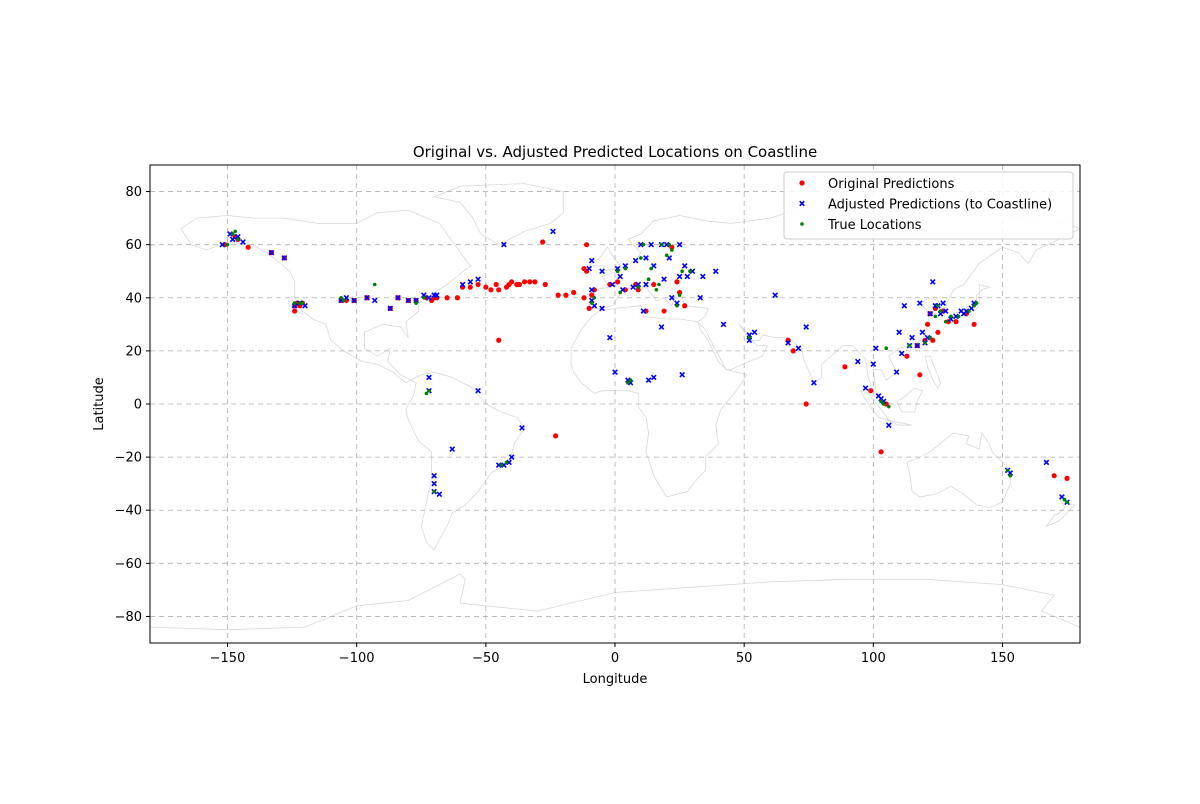 The height and width of the screenshot is (804, 1200). I want to click on legend-item: True Locations, so click(861, 225).